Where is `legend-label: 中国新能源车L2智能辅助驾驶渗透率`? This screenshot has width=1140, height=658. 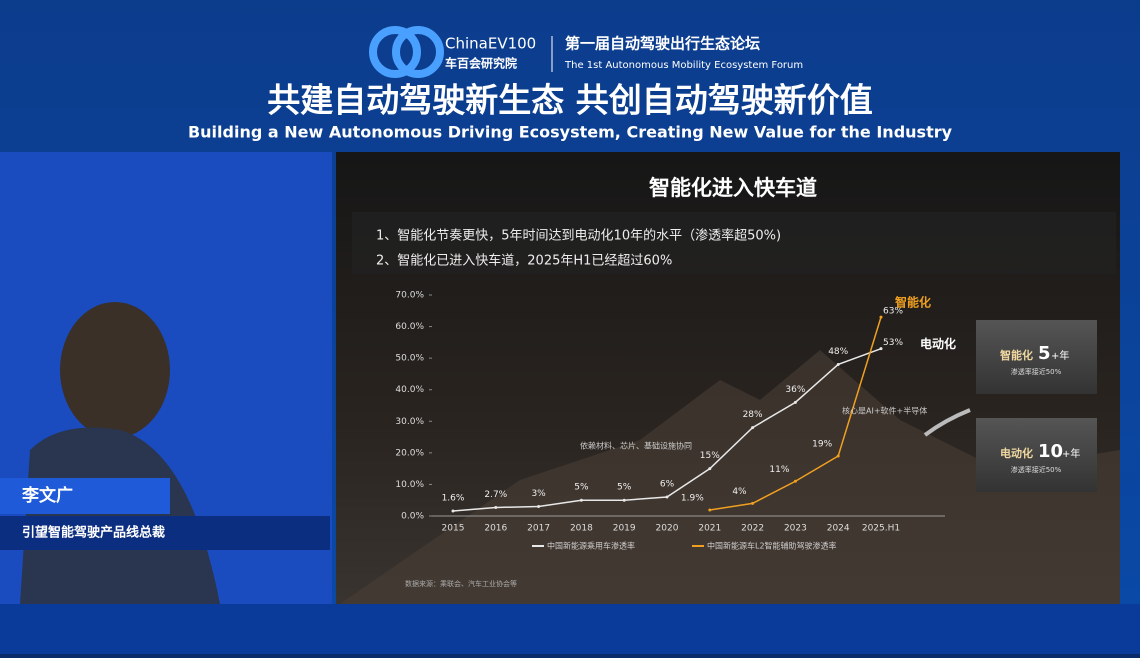 legend-label: 中国新能源车L2智能辅助驾驶渗透率 is located at coordinates (772, 546).